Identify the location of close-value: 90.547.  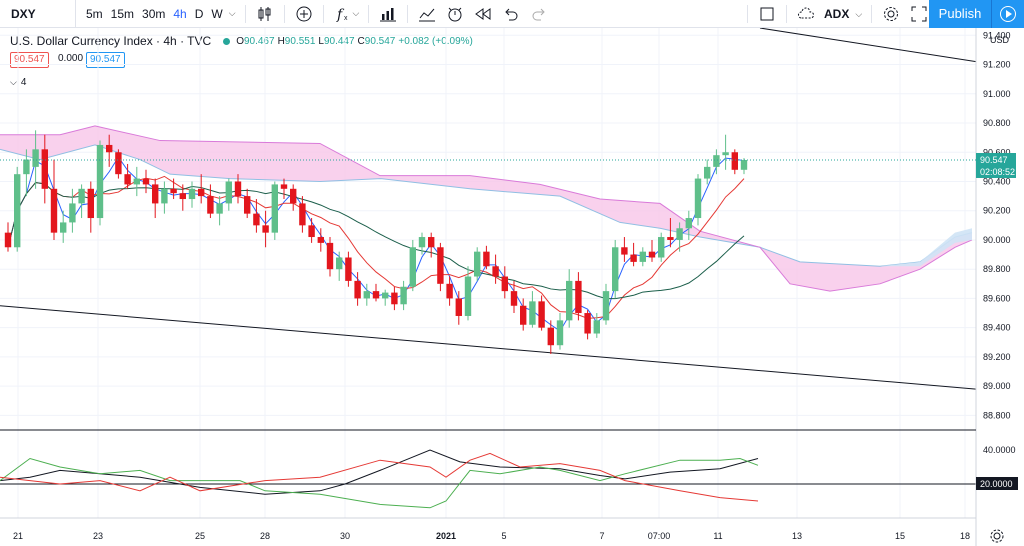
(380, 41).